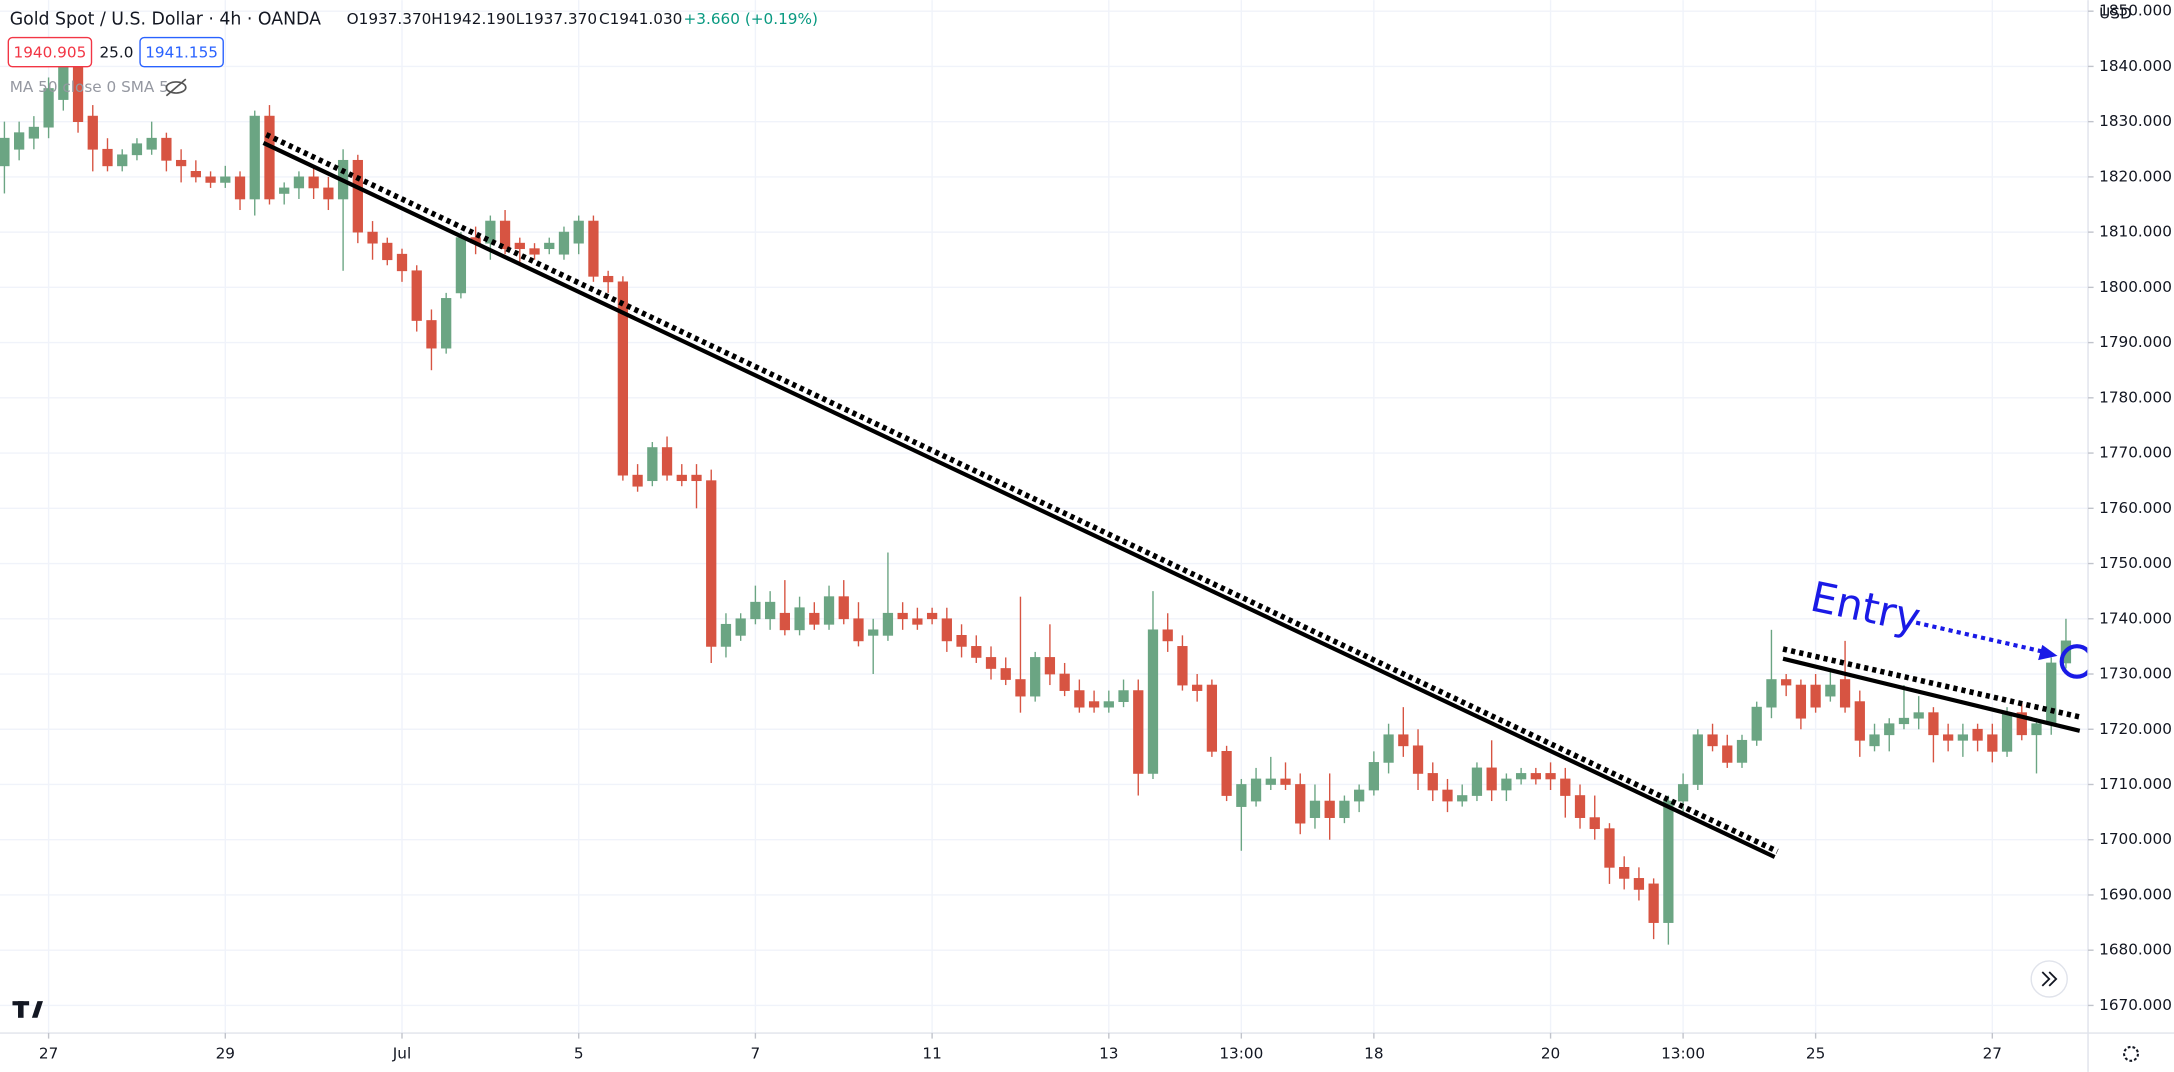 The image size is (2174, 1072). What do you see at coordinates (579, 1053) in the screenshot?
I see `x-tick-label: 5` at bounding box center [579, 1053].